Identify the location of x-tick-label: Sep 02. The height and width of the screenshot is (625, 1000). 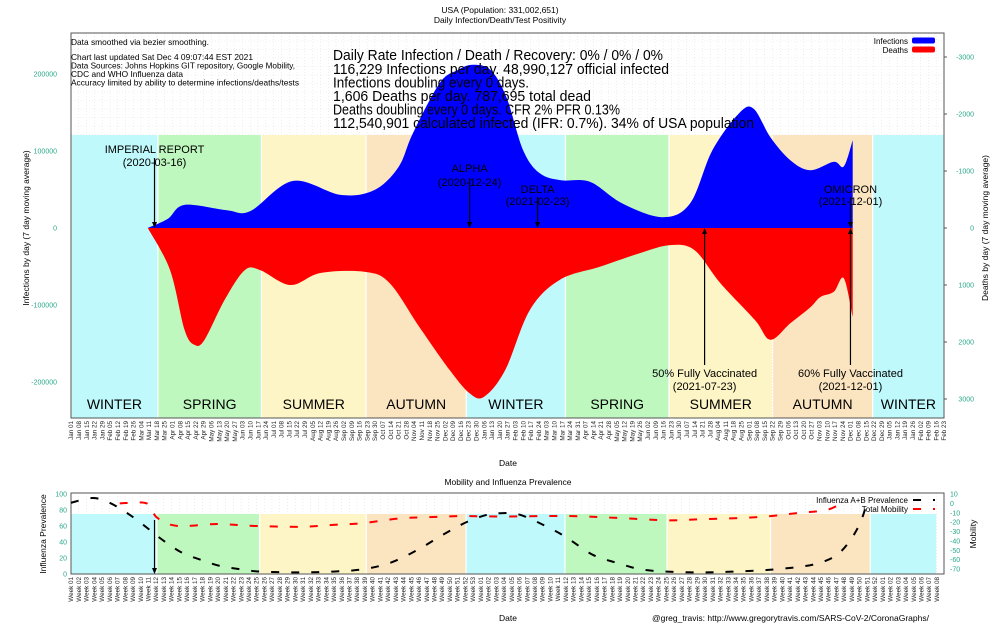
(344, 431).